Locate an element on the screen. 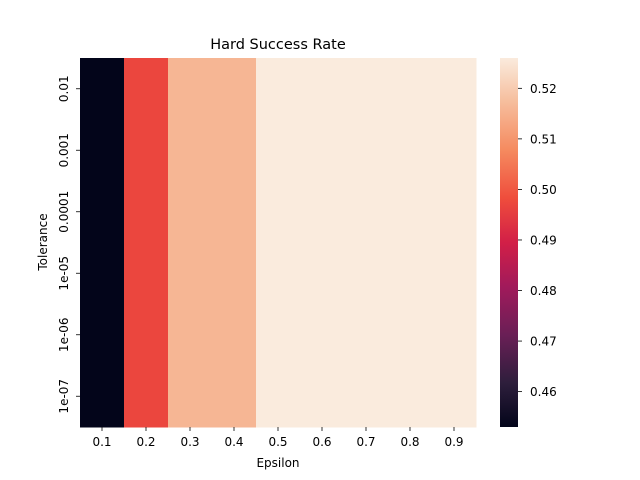  x-tick-label: 0.7 is located at coordinates (365, 442).